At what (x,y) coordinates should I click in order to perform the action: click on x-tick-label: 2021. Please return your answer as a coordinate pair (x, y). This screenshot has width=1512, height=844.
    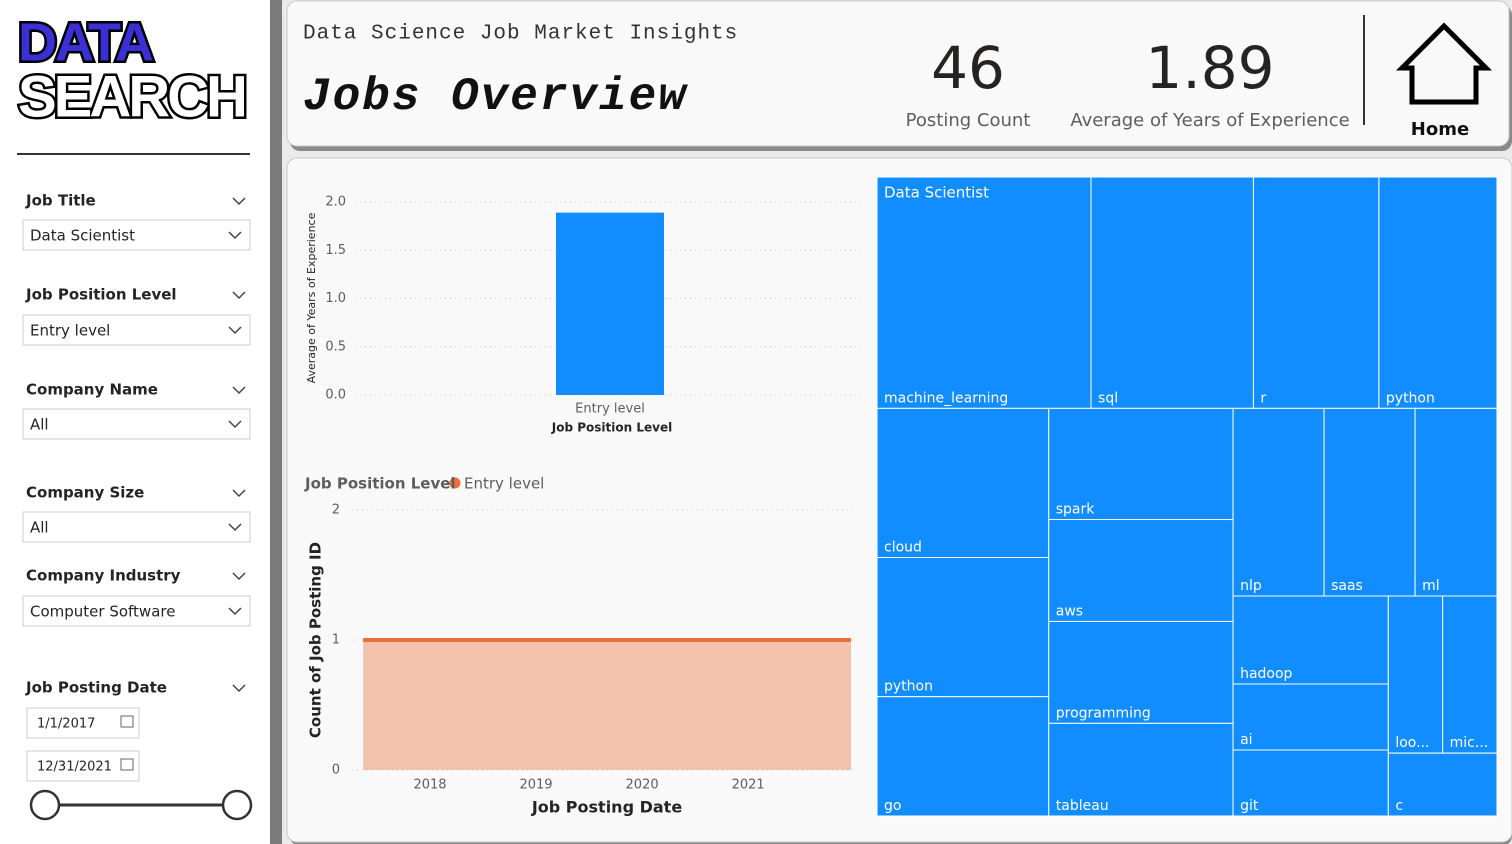
    Looking at the image, I should click on (748, 785).